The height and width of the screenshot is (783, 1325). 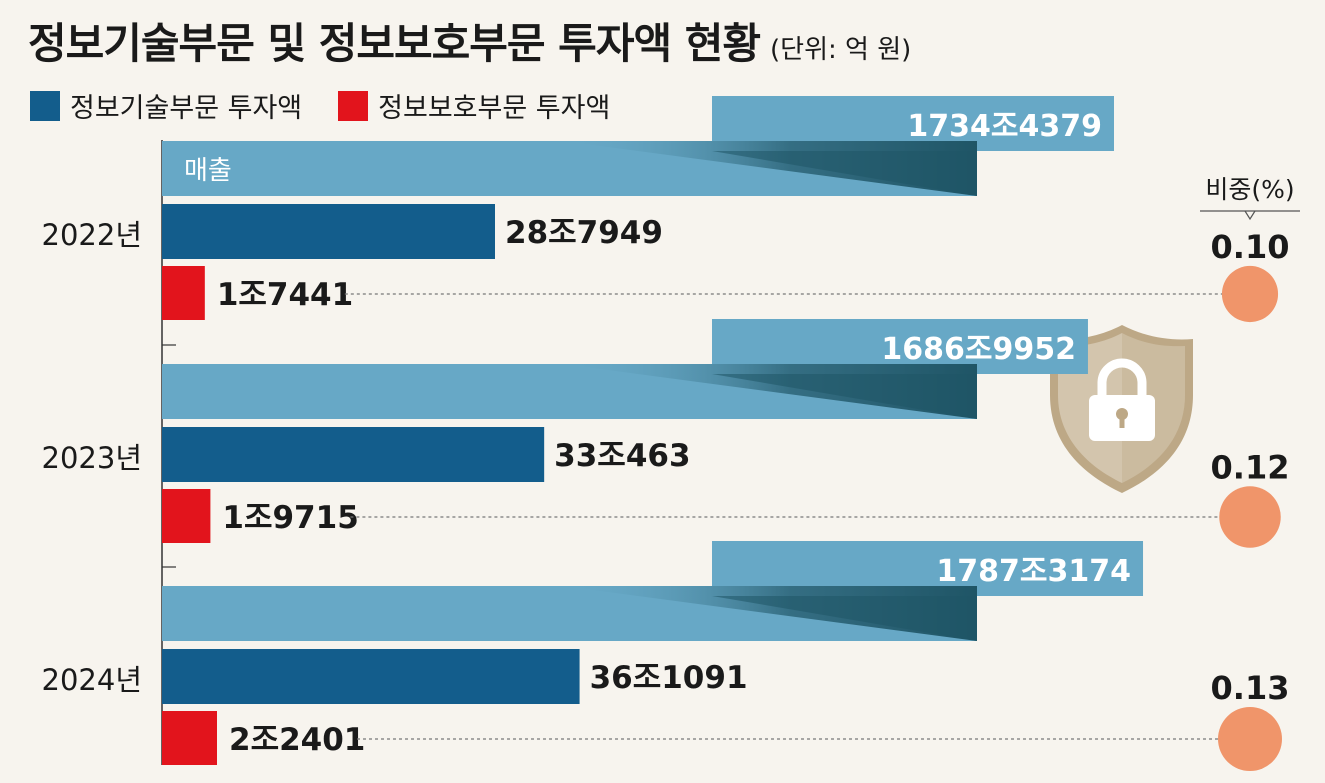 What do you see at coordinates (1122, 421) in the screenshot?
I see `lock-keyhole-slot` at bounding box center [1122, 421].